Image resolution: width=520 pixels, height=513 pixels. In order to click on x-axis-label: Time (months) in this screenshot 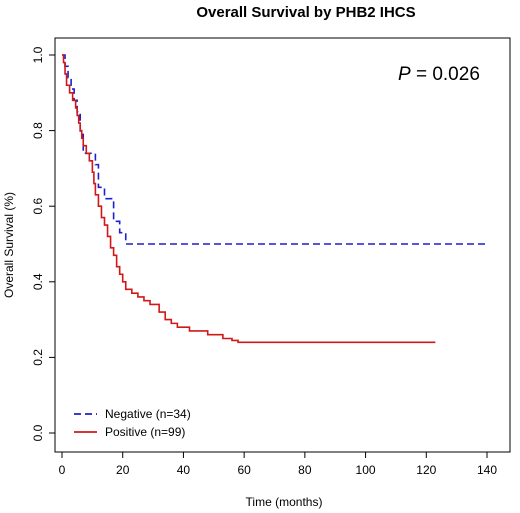, I will do `click(284, 502)`.